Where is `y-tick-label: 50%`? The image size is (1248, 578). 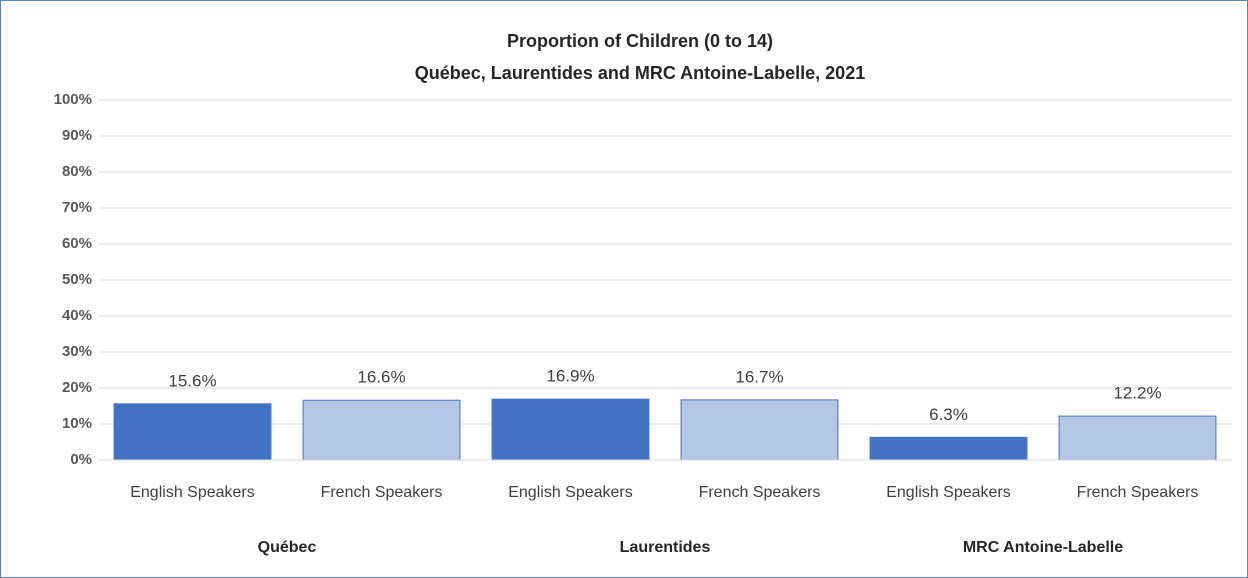
y-tick-label: 50% is located at coordinates (77, 279).